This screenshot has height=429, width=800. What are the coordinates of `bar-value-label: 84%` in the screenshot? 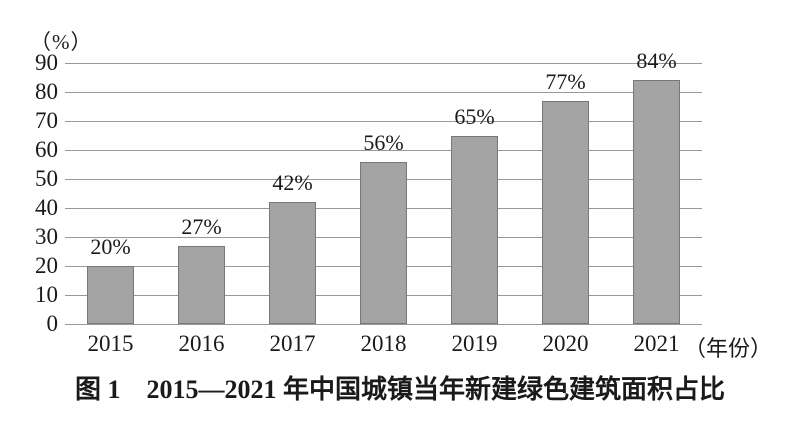 It's located at (656, 61).